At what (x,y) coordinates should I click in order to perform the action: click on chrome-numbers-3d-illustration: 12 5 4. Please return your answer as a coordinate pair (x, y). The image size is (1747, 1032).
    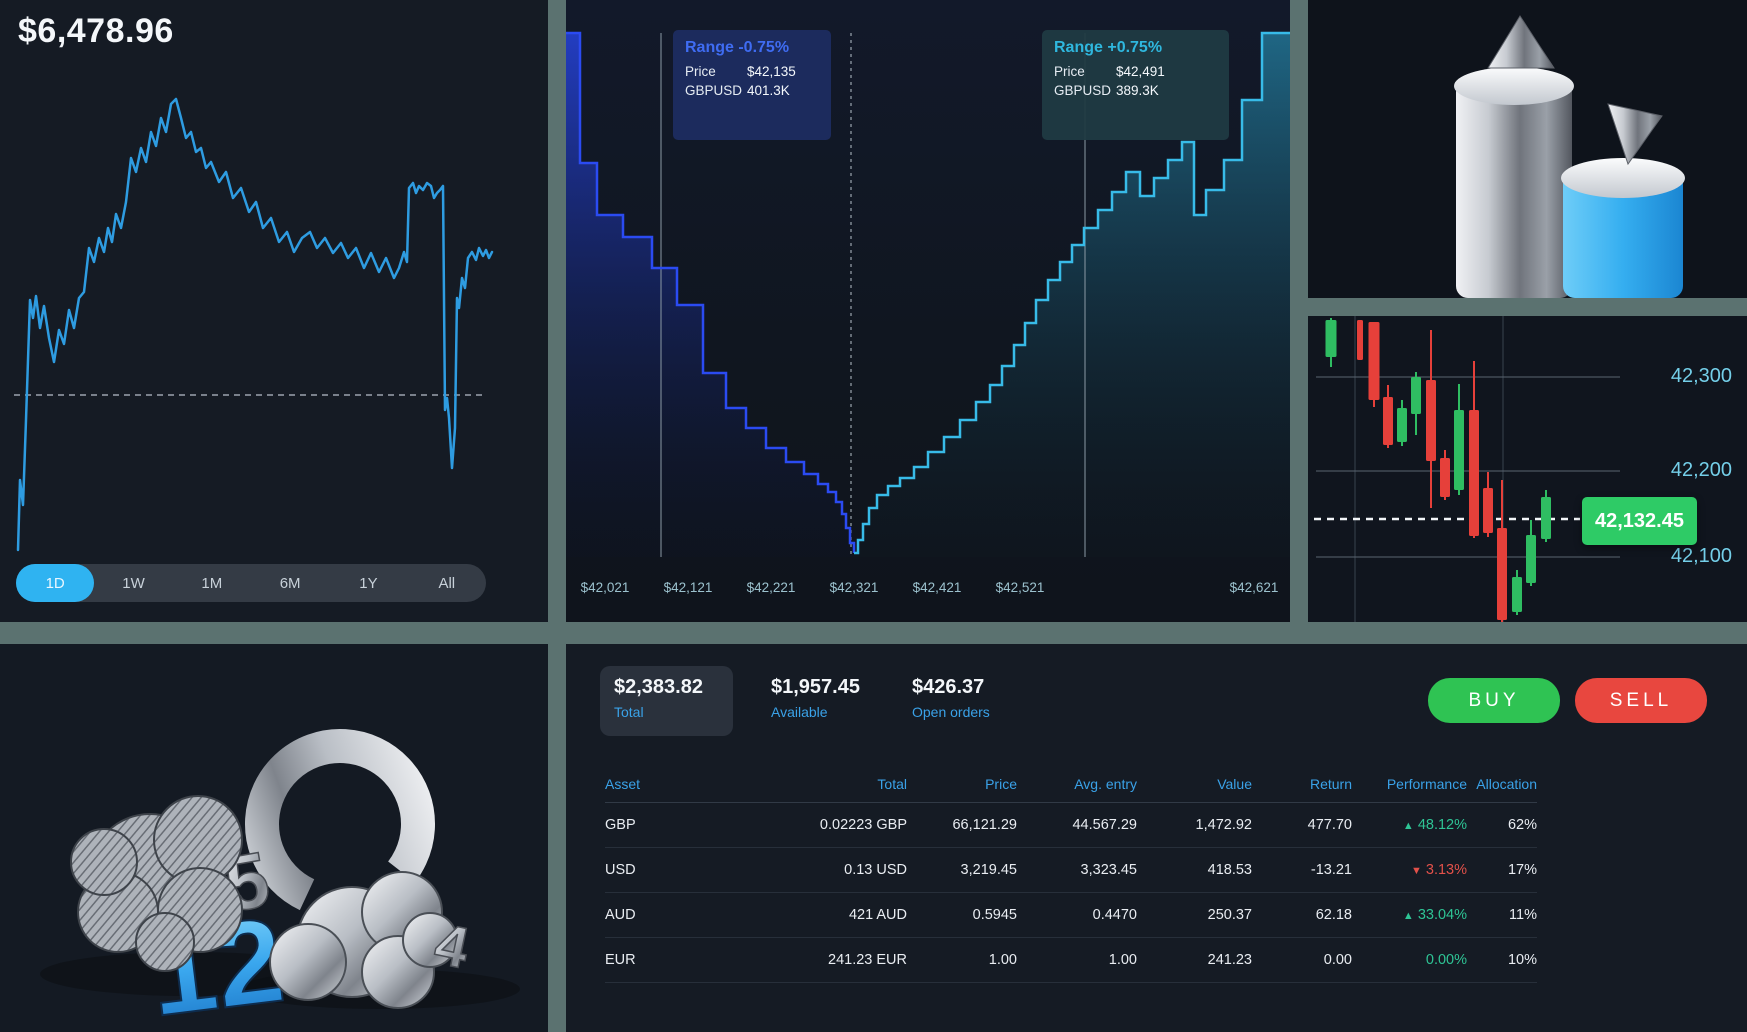
    Looking at the image, I should click on (280, 880).